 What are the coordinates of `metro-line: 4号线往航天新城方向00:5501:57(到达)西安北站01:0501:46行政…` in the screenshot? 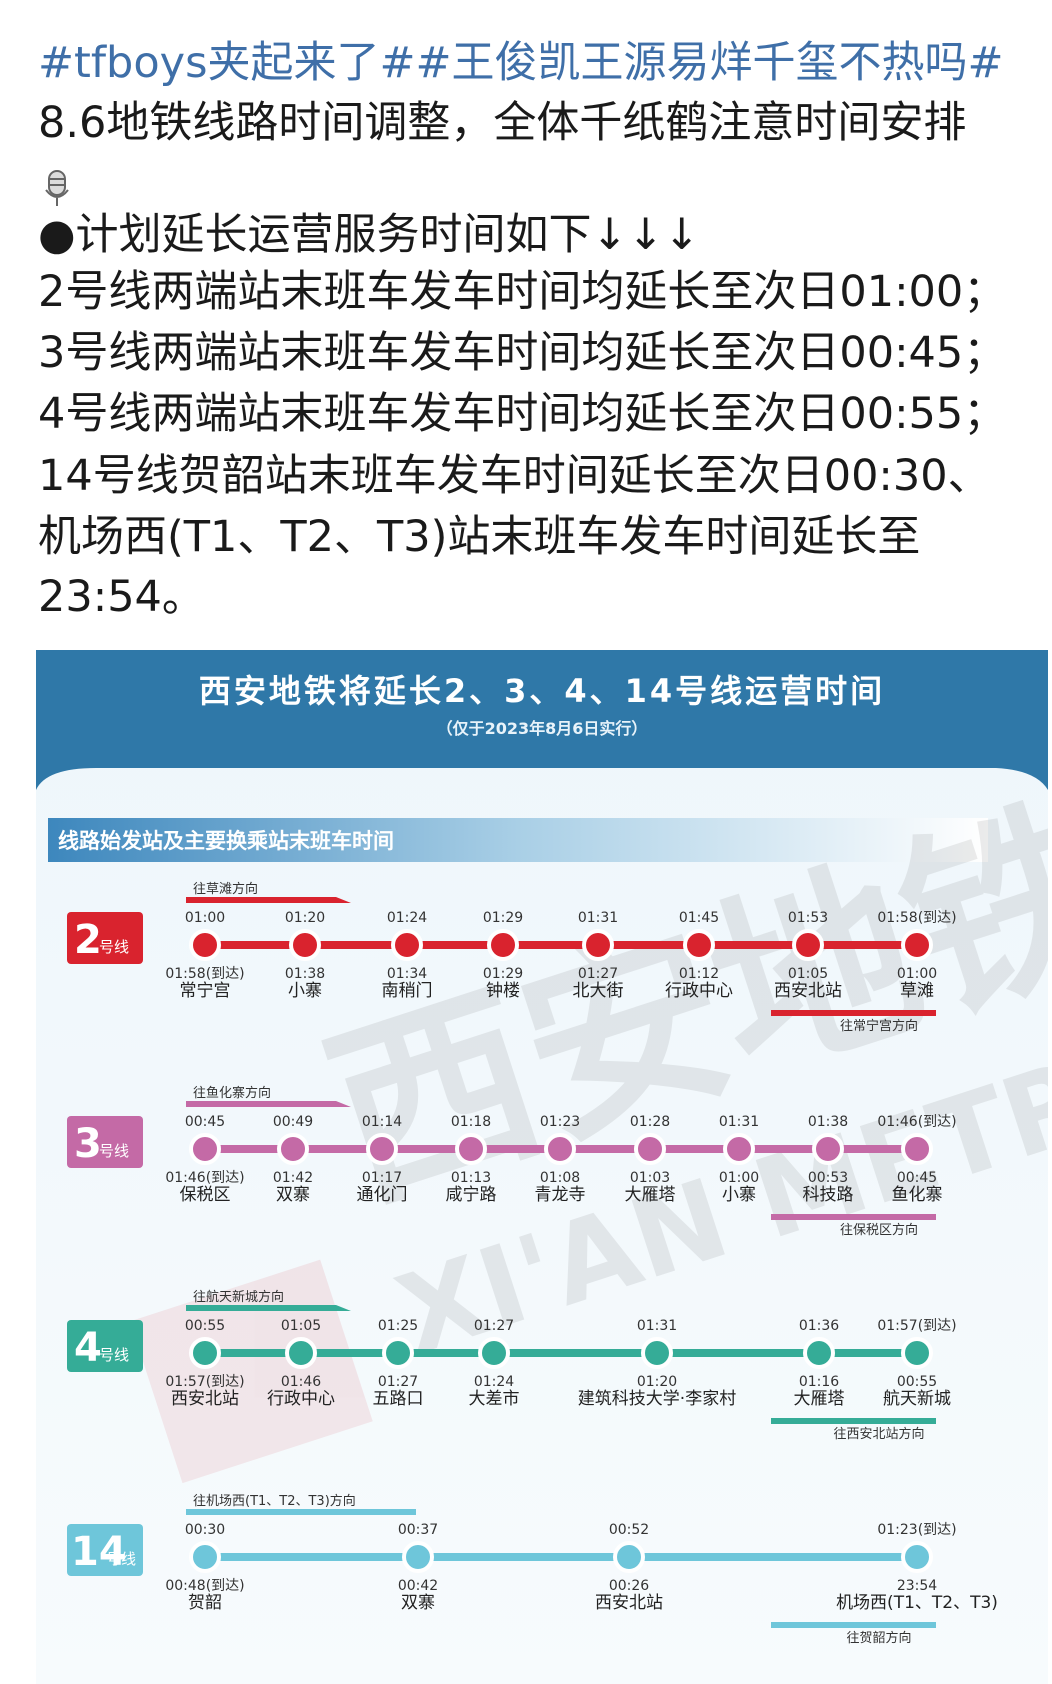 It's located at (512, 1365).